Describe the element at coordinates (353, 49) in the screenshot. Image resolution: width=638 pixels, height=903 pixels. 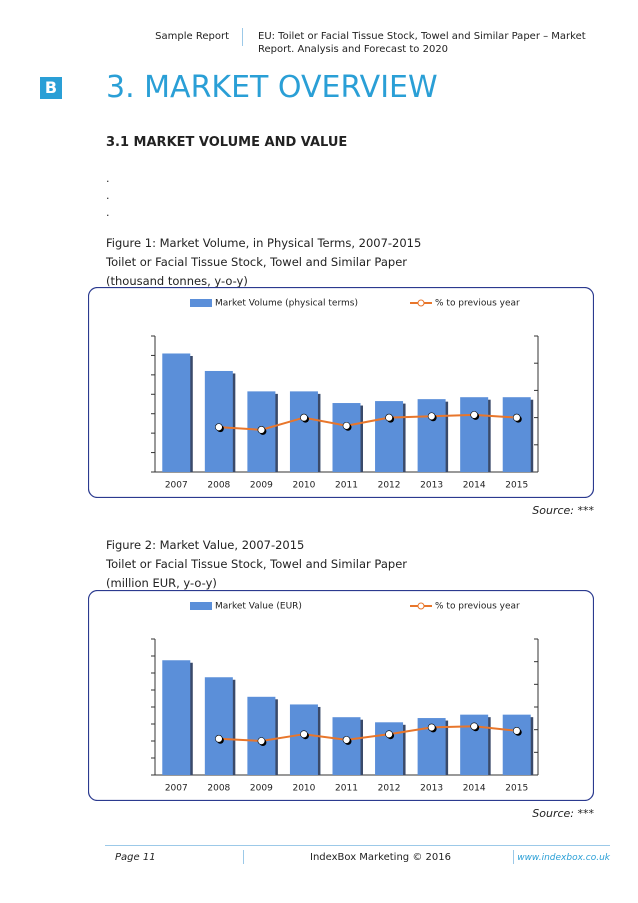
I see `header-right-2: Report. Analysis and Forecast to 2020` at that location.